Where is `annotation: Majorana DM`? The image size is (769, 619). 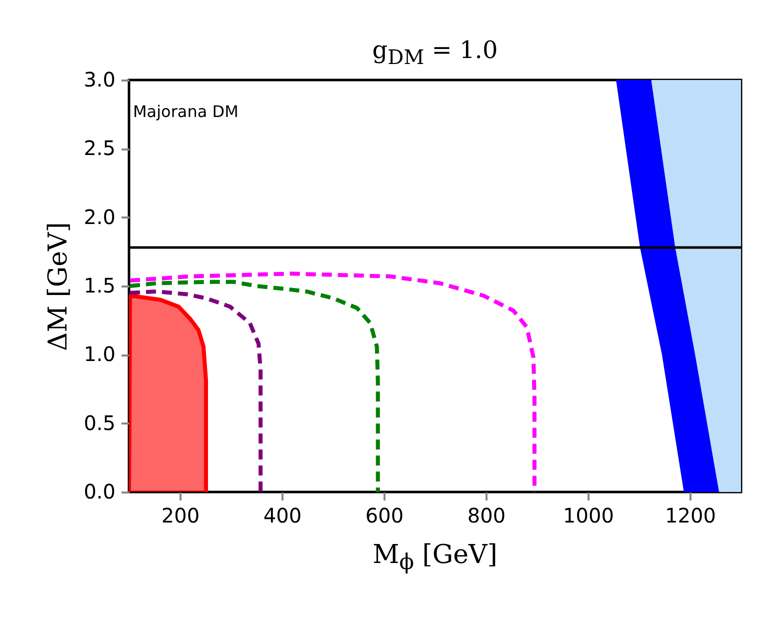
annotation: Majorana DM is located at coordinates (185, 111).